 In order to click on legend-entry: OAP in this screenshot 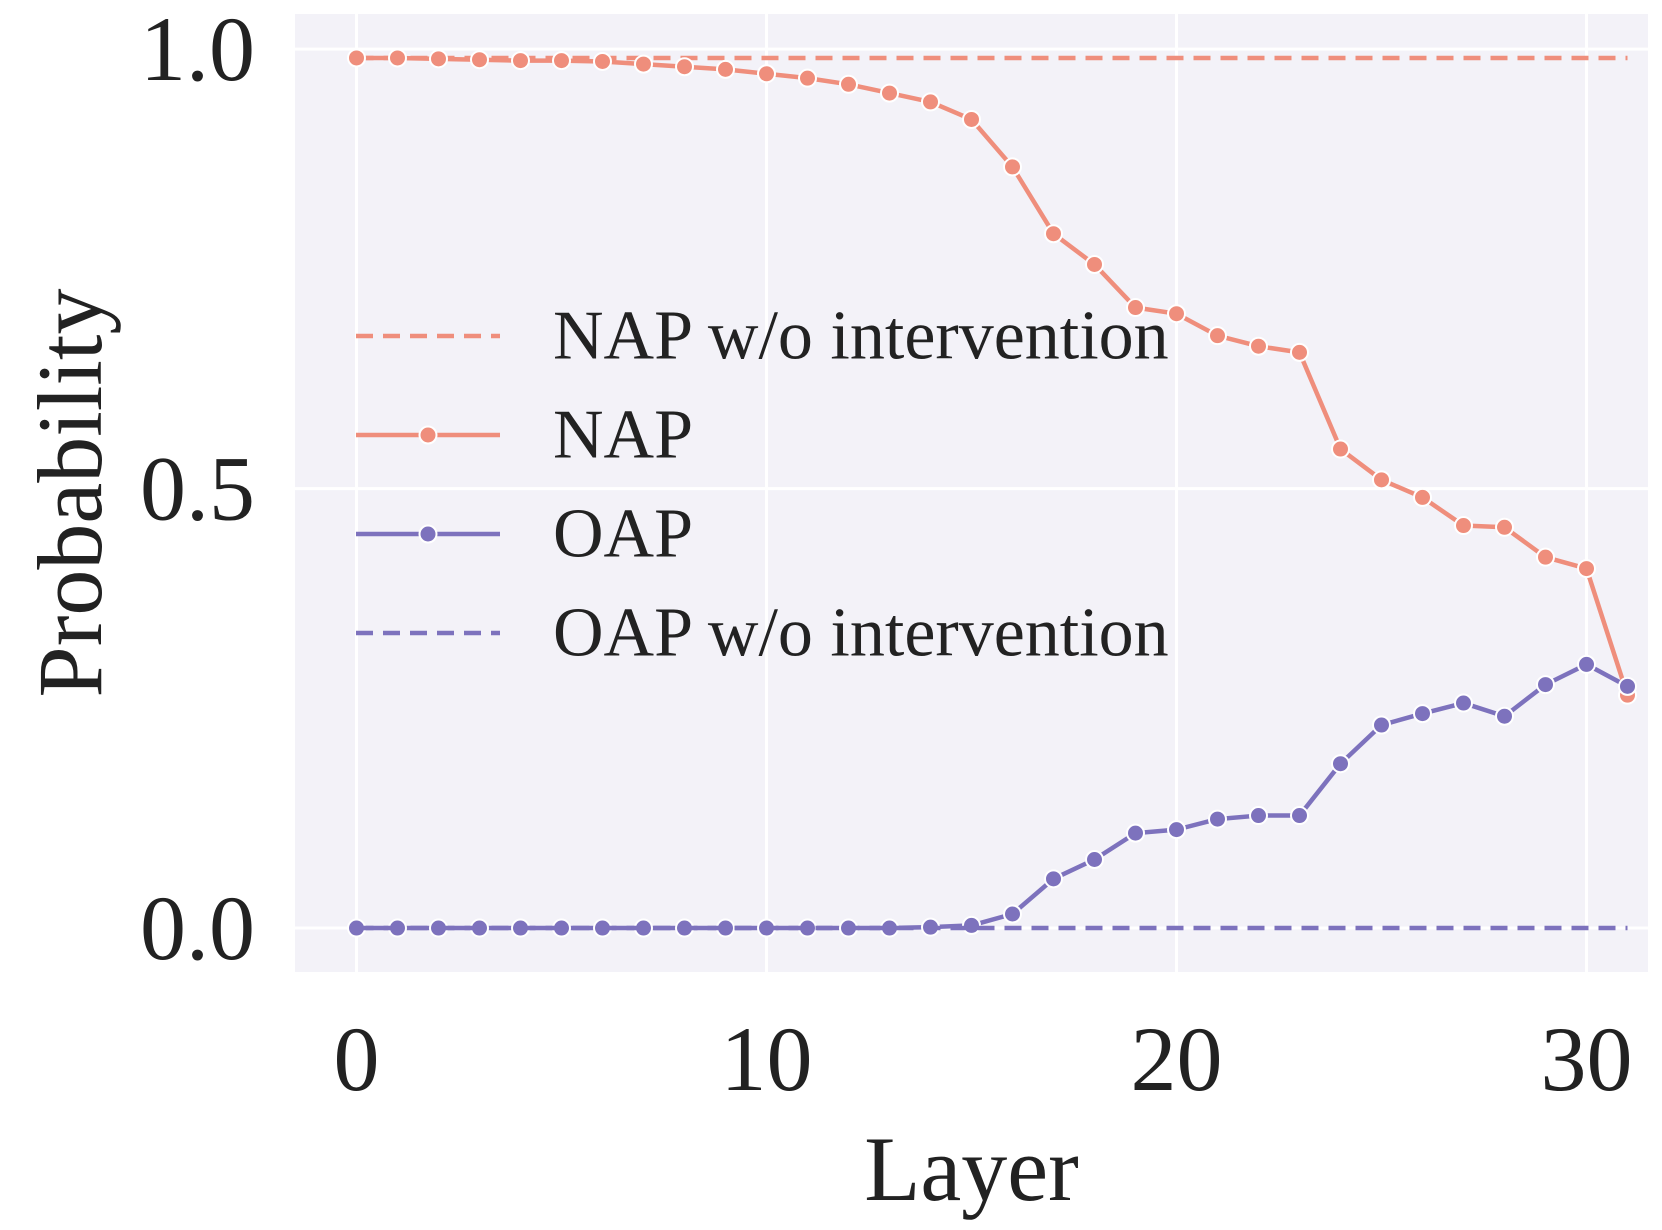, I will do `click(524, 534)`.